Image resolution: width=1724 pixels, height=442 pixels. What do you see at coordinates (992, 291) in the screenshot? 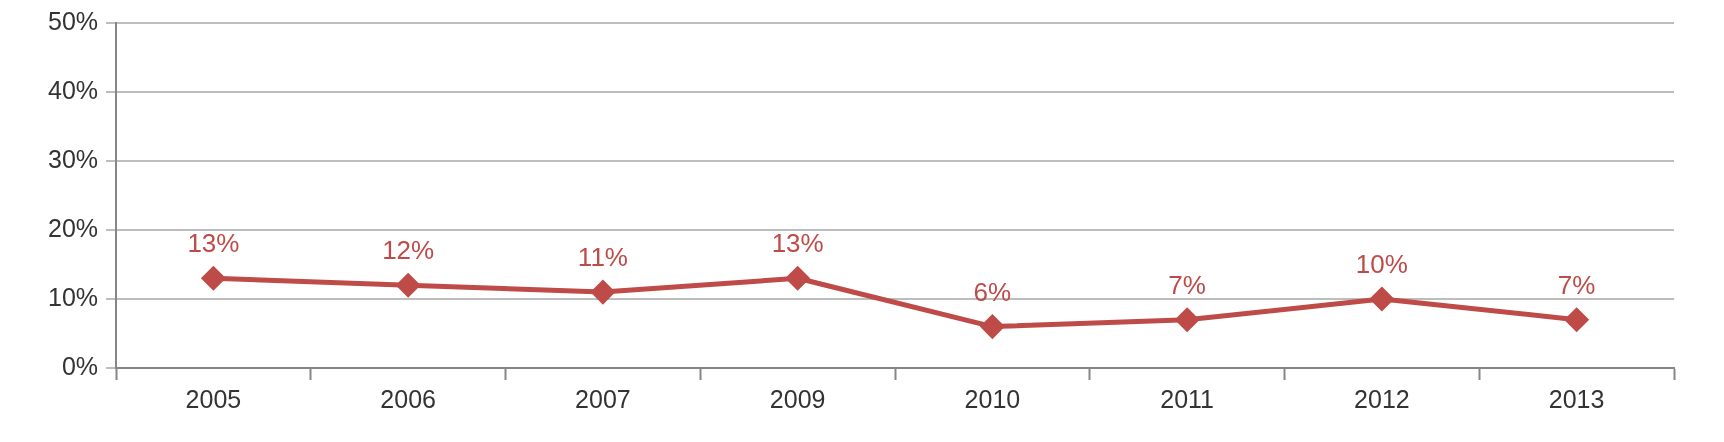
I see `data-label: 6%` at bounding box center [992, 291].